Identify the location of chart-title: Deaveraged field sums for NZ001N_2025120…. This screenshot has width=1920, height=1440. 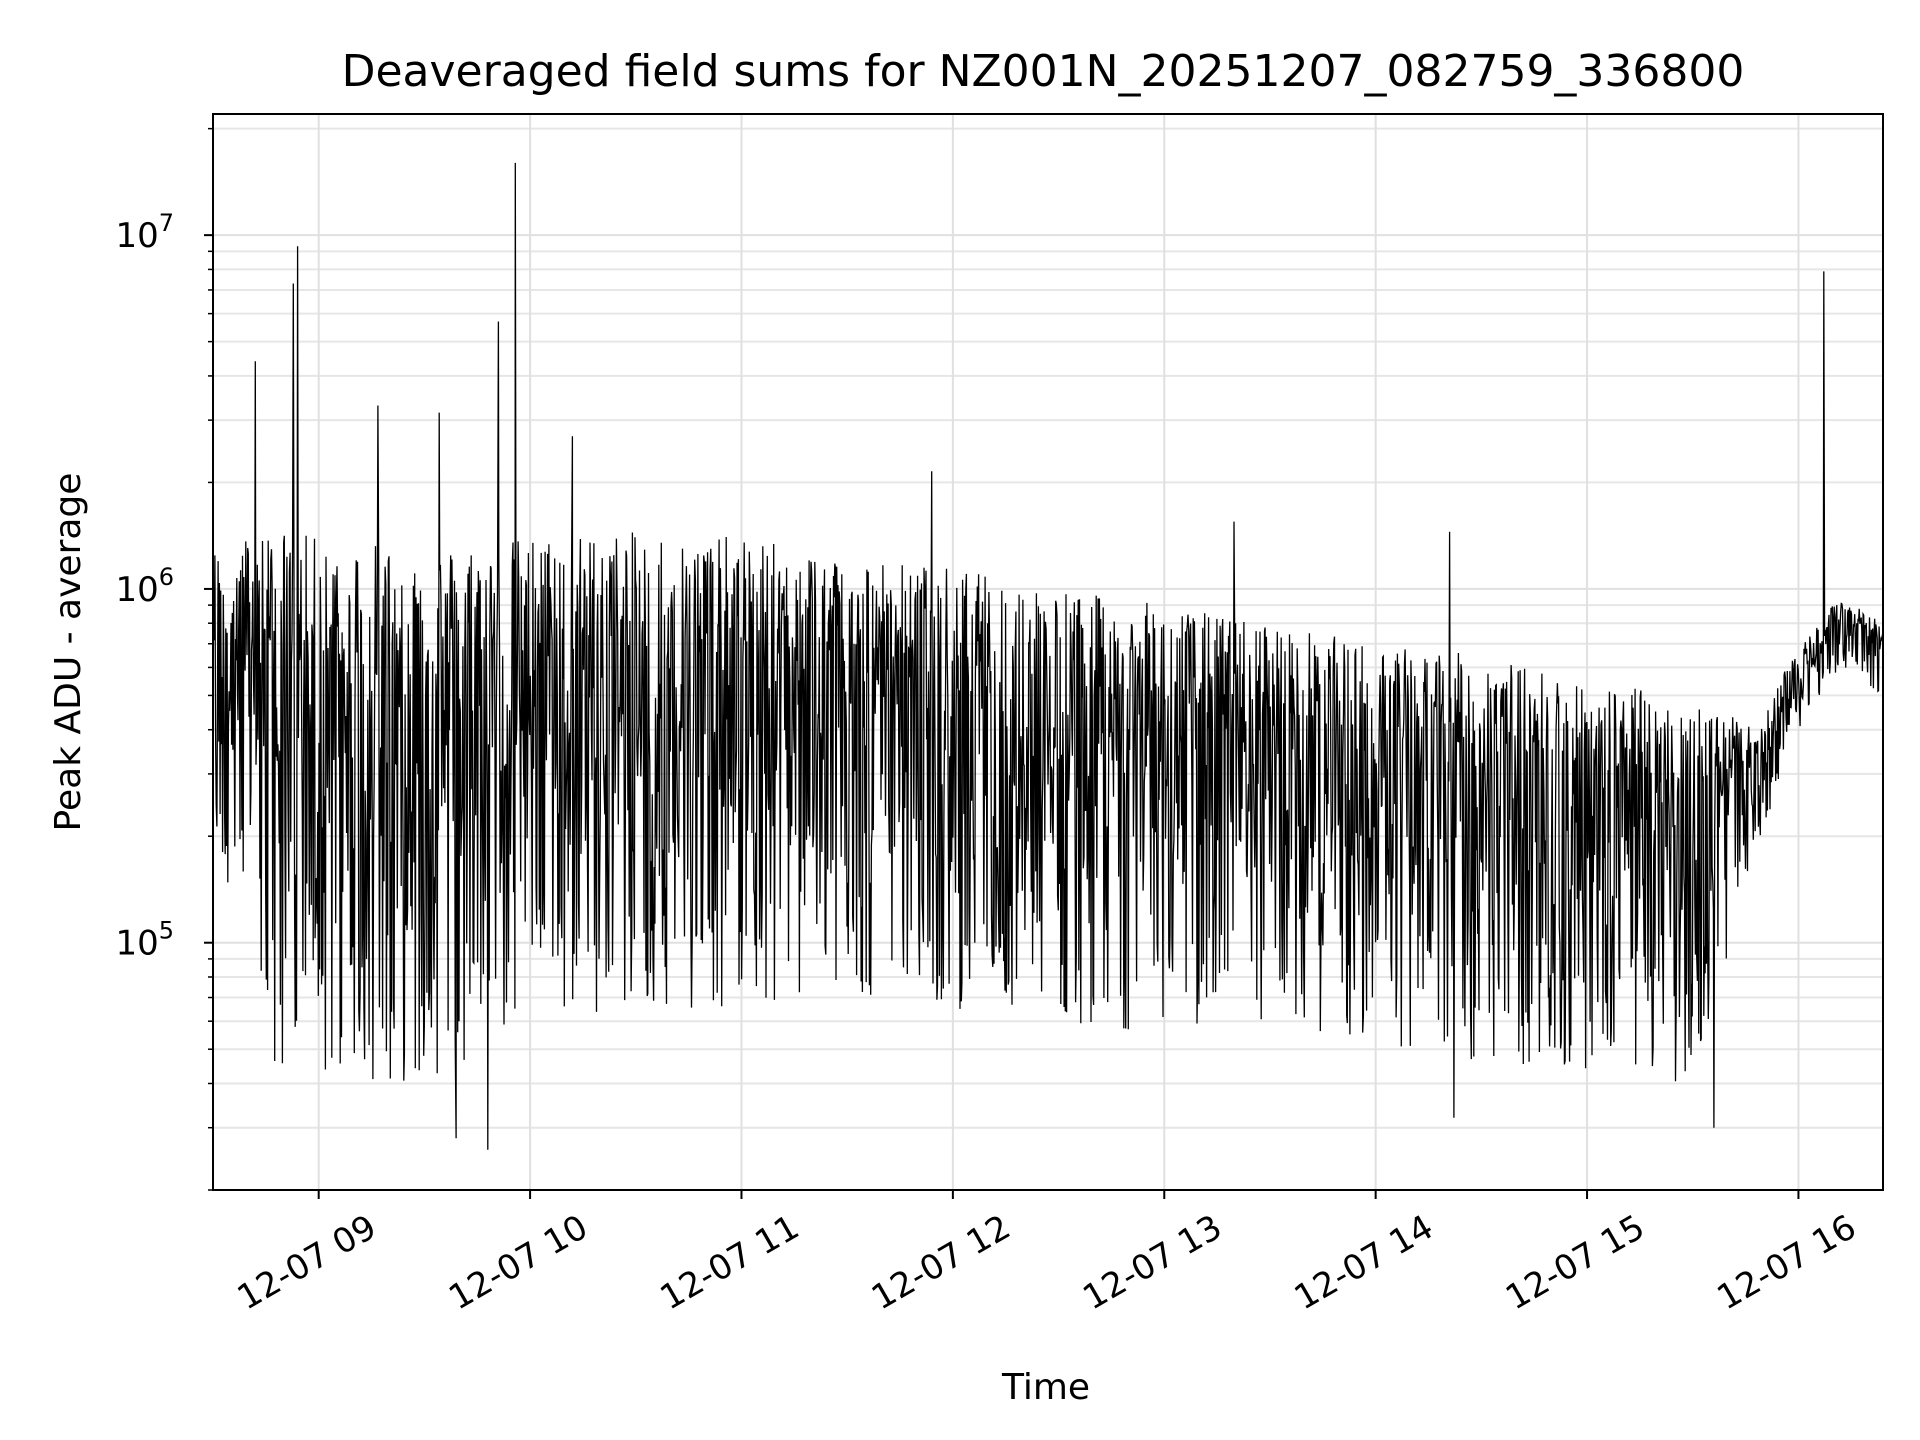
(1043, 71).